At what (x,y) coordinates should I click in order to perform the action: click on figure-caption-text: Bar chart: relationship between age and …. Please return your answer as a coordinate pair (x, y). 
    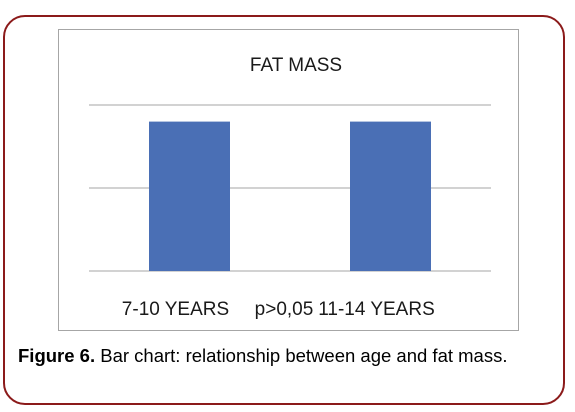
    Looking at the image, I should click on (301, 355).